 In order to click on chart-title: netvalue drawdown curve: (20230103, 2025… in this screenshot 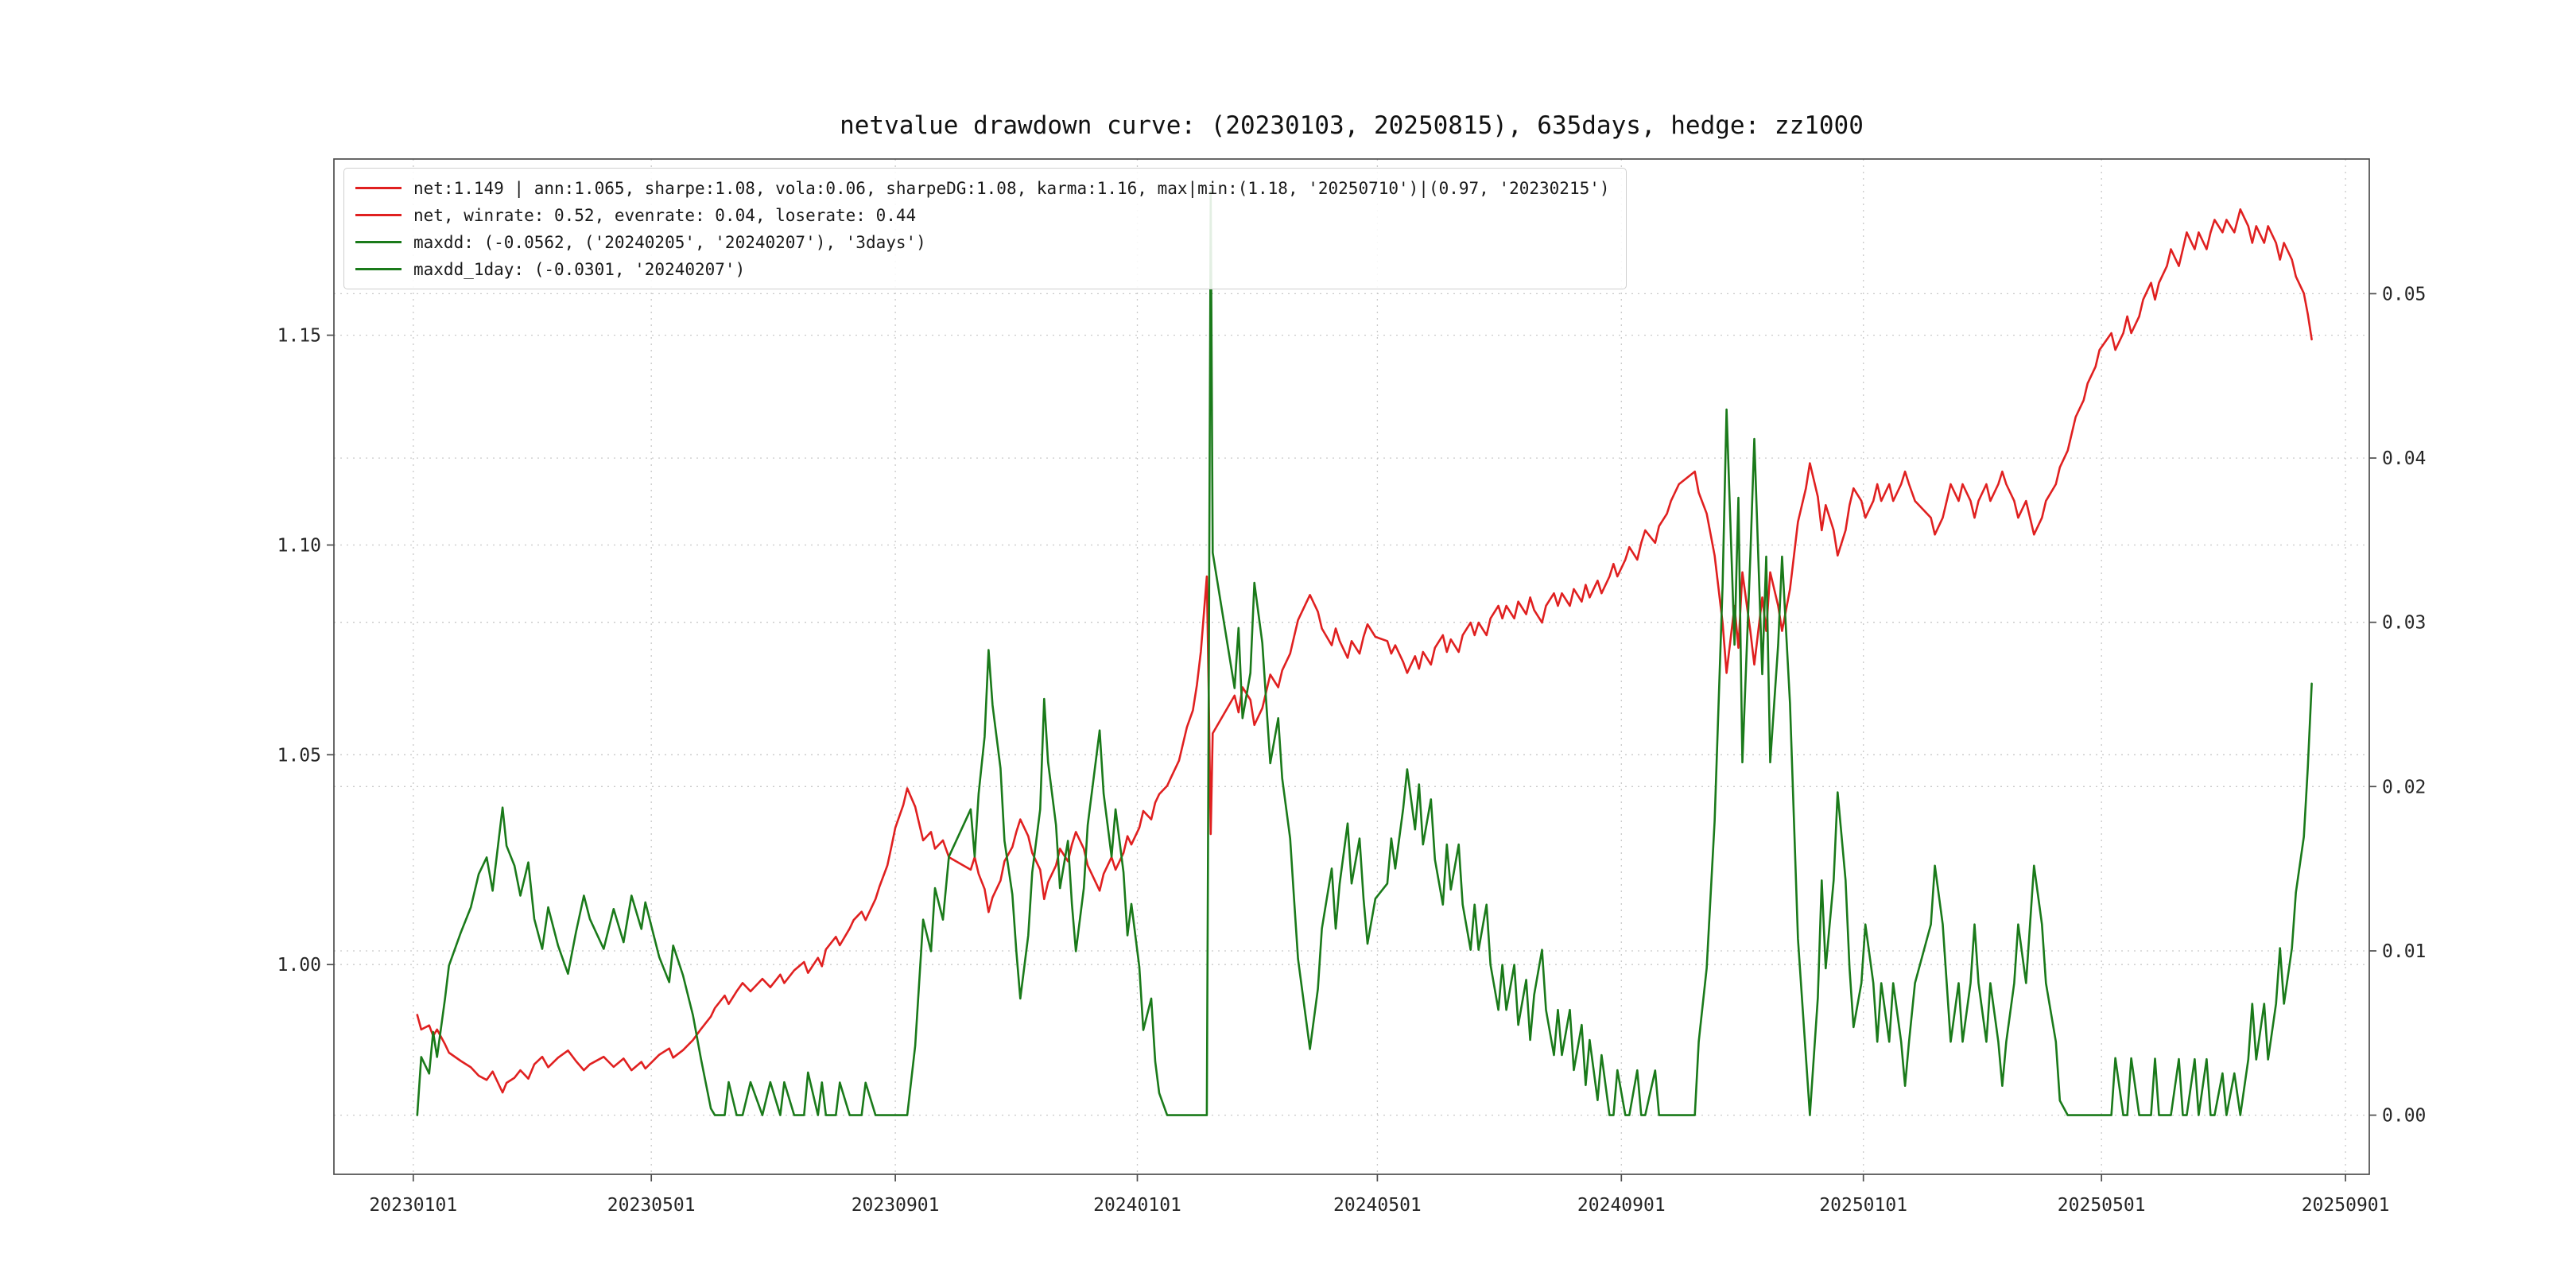, I will do `click(1352, 125)`.